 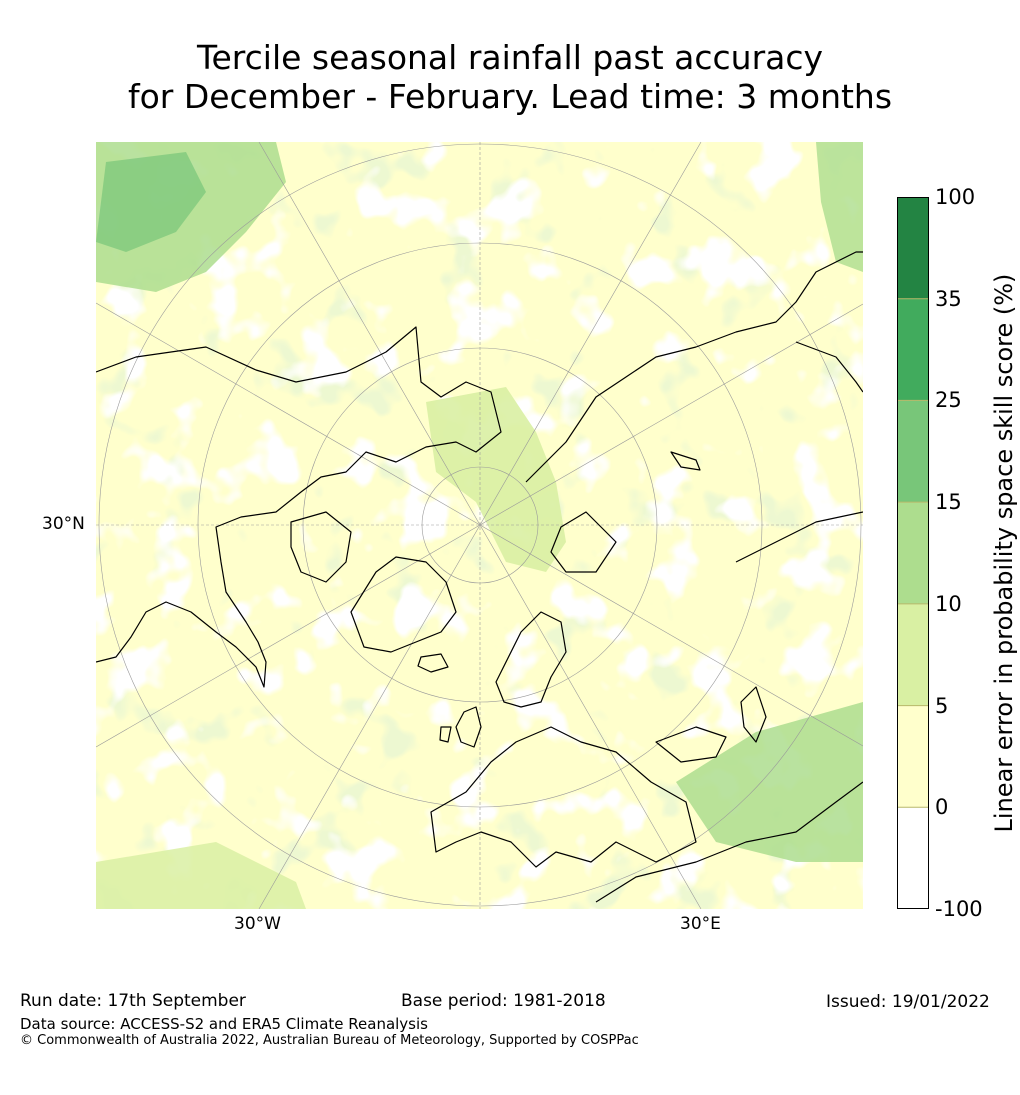 What do you see at coordinates (799, 537) in the screenshot?
I see `coast-asia-east` at bounding box center [799, 537].